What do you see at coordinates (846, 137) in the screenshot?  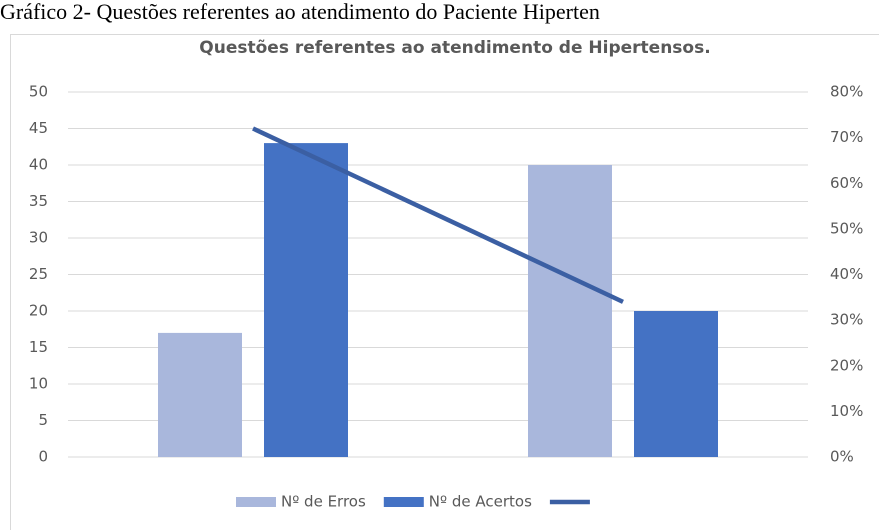 I see `y2-tick-label: 70%` at bounding box center [846, 137].